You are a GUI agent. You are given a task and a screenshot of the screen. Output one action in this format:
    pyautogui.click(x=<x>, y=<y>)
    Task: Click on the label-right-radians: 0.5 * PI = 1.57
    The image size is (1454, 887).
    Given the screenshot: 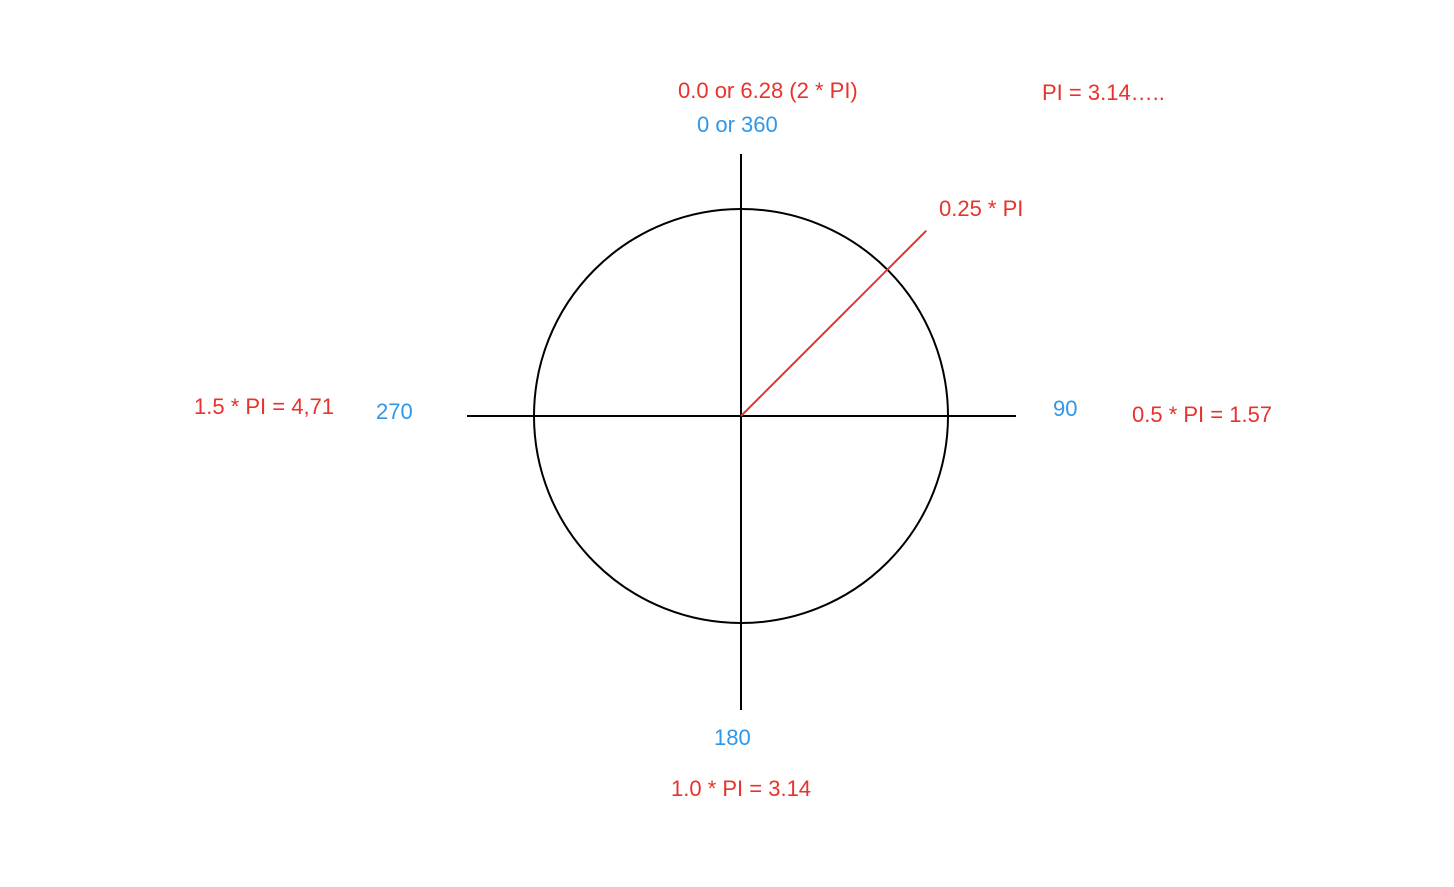 What is the action you would take?
    pyautogui.click(x=1202, y=414)
    